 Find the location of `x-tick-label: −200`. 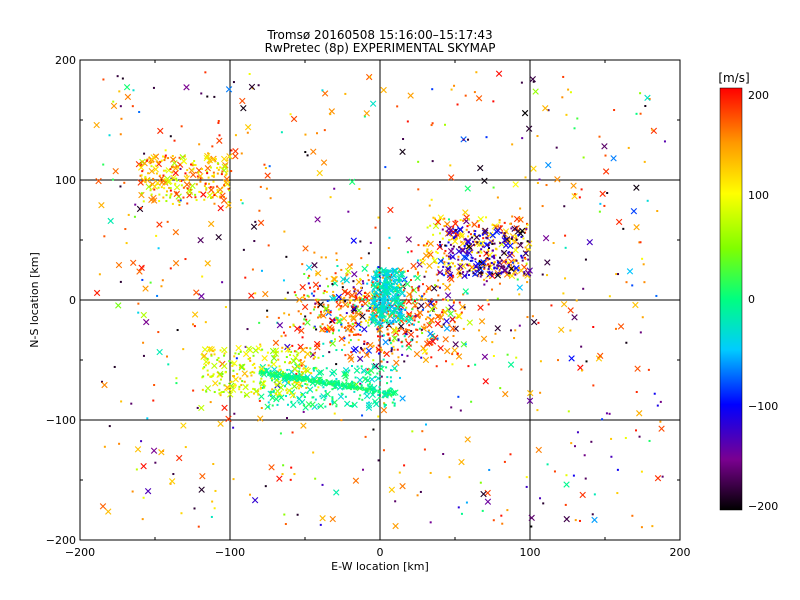

x-tick-label: −200 is located at coordinates (80, 552).